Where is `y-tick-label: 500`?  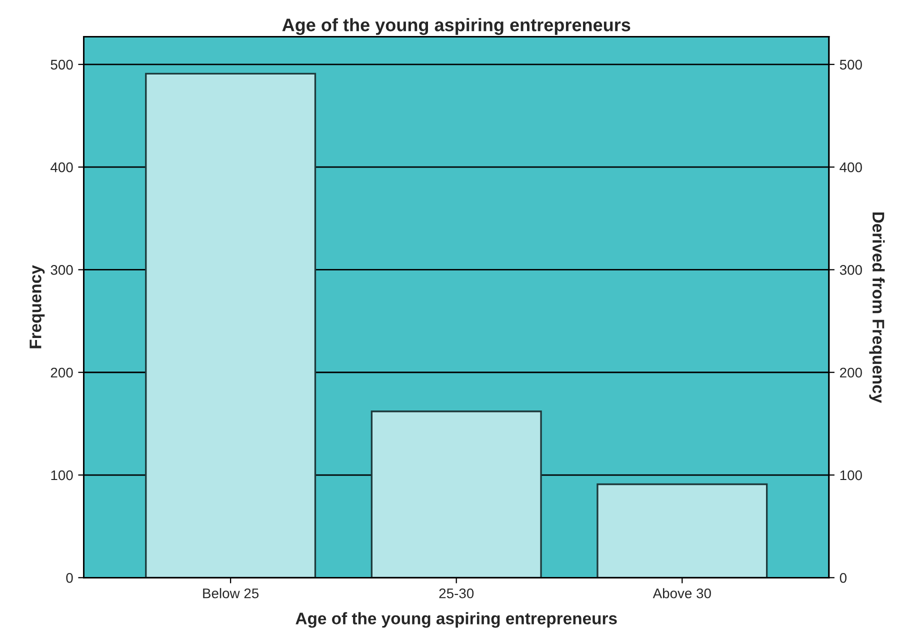
y-tick-label: 500 is located at coordinates (61, 65).